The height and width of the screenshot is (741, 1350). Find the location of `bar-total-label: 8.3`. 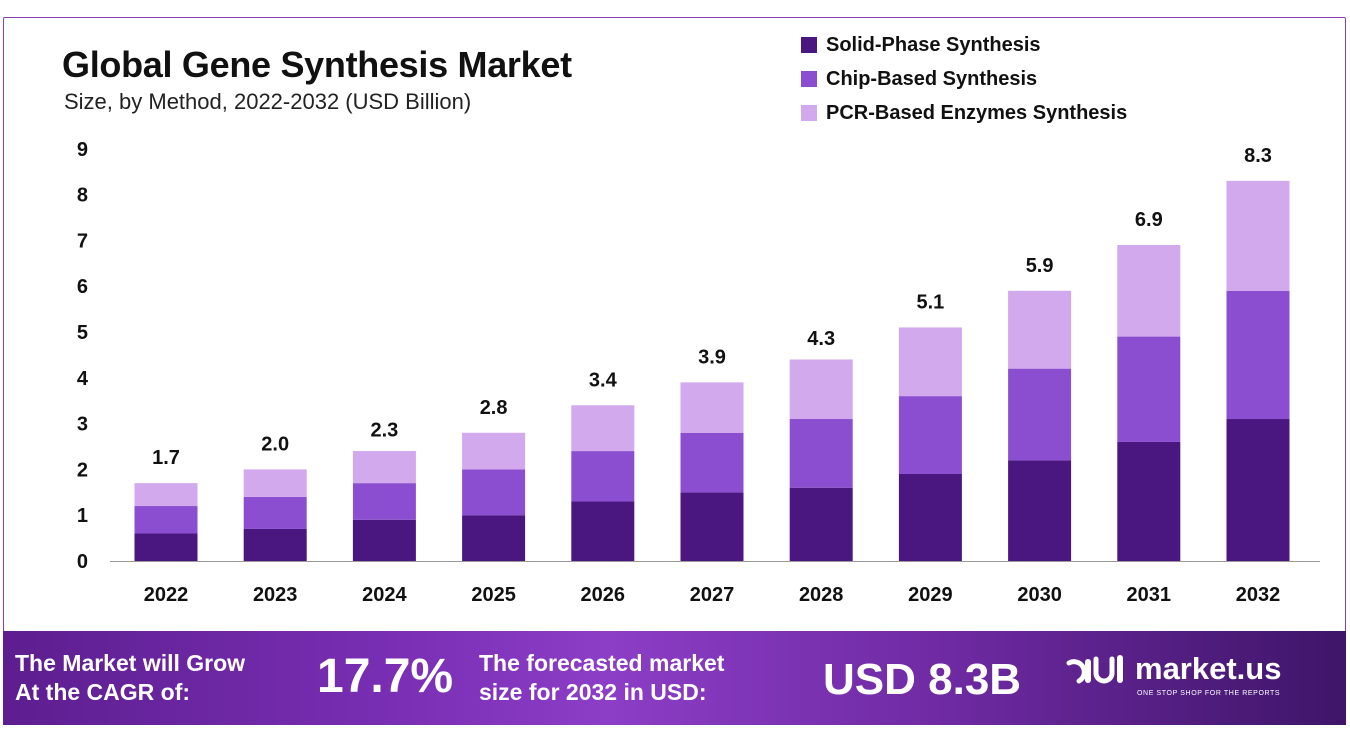

bar-total-label: 8.3 is located at coordinates (1258, 156).